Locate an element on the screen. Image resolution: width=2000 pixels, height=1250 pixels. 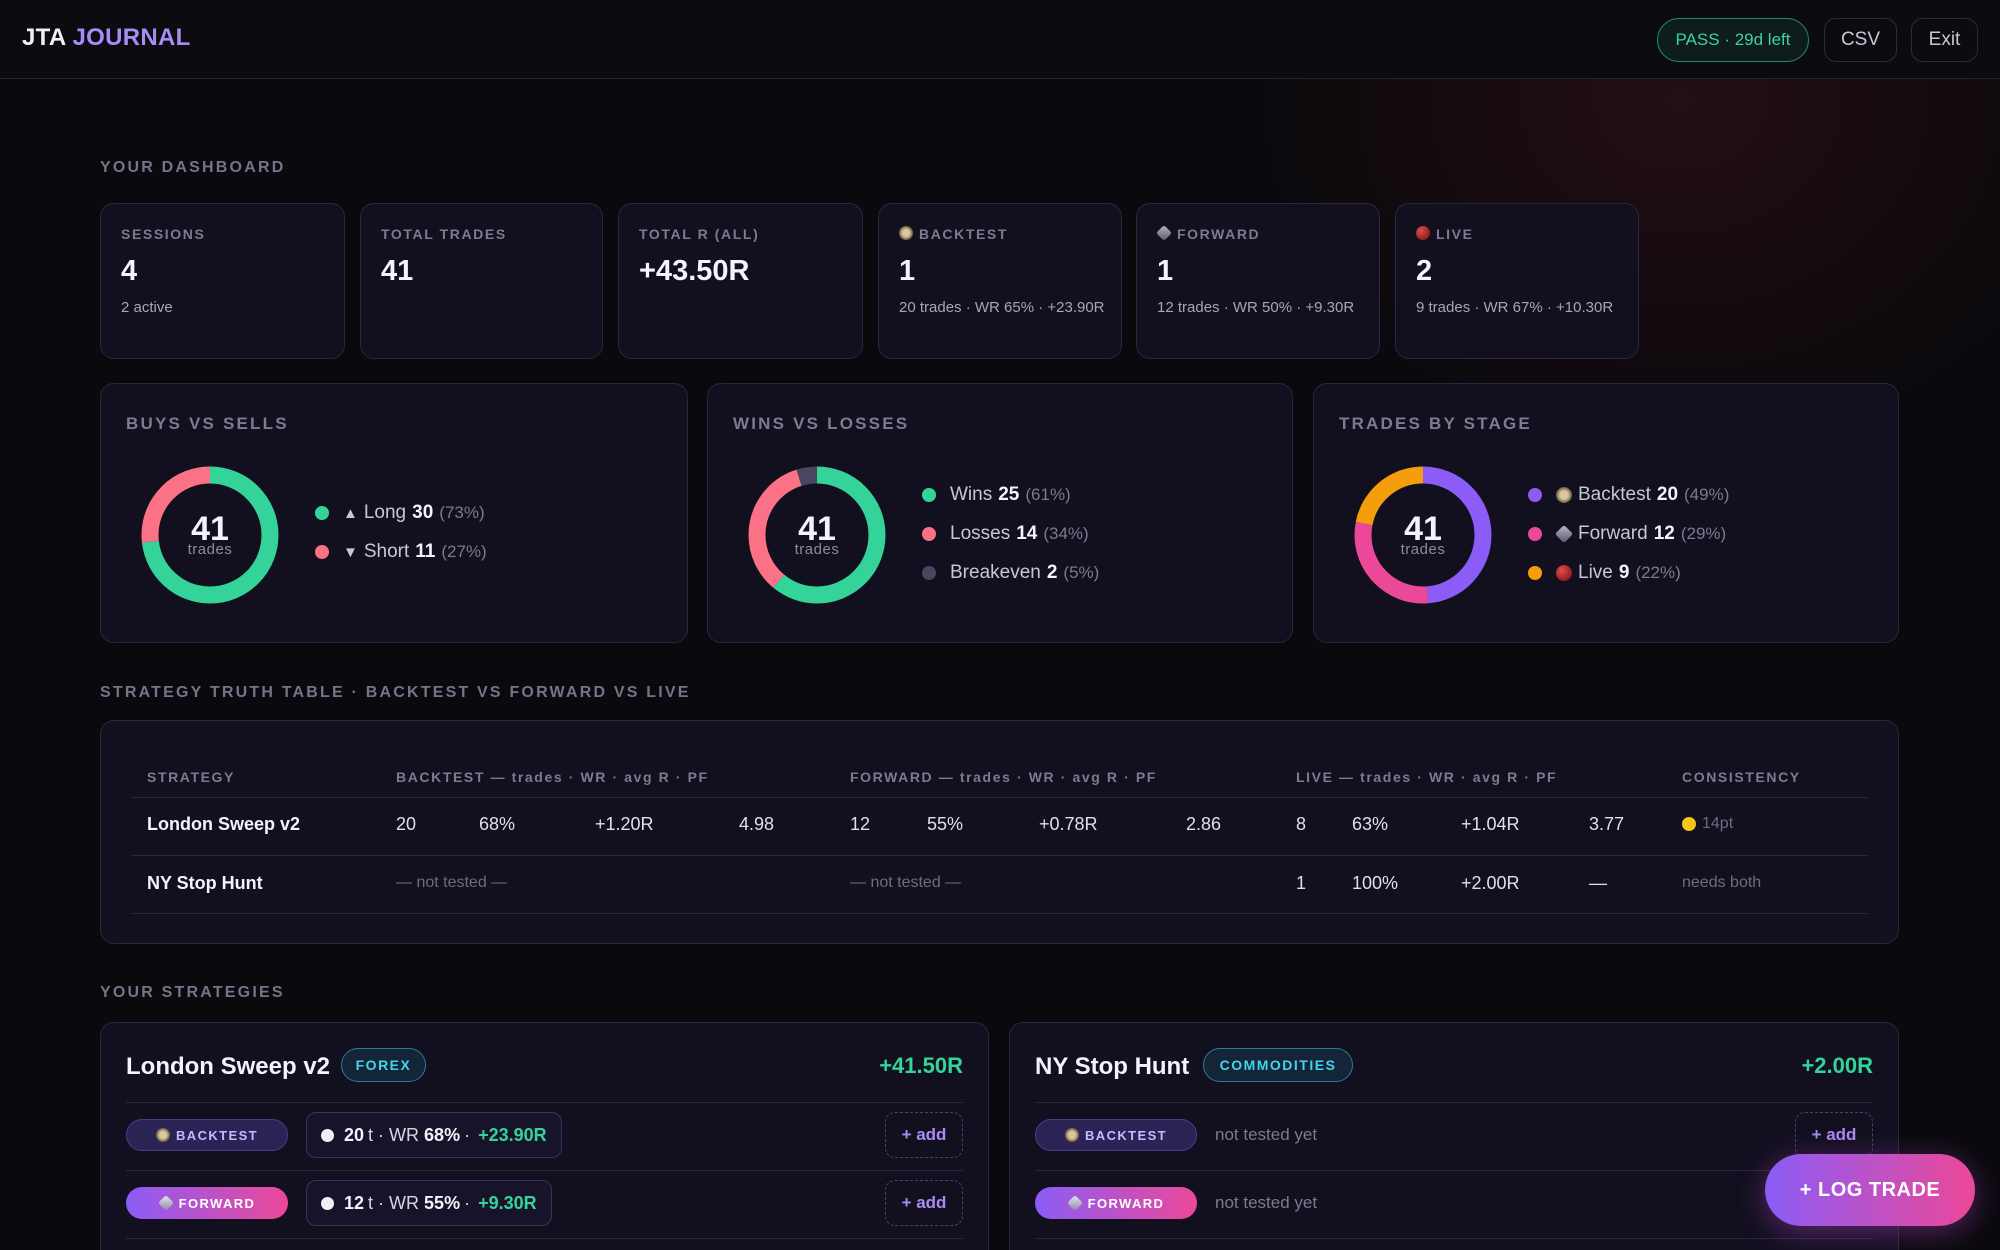
lv-avg-r: +2.00R is located at coordinates (1490, 883).